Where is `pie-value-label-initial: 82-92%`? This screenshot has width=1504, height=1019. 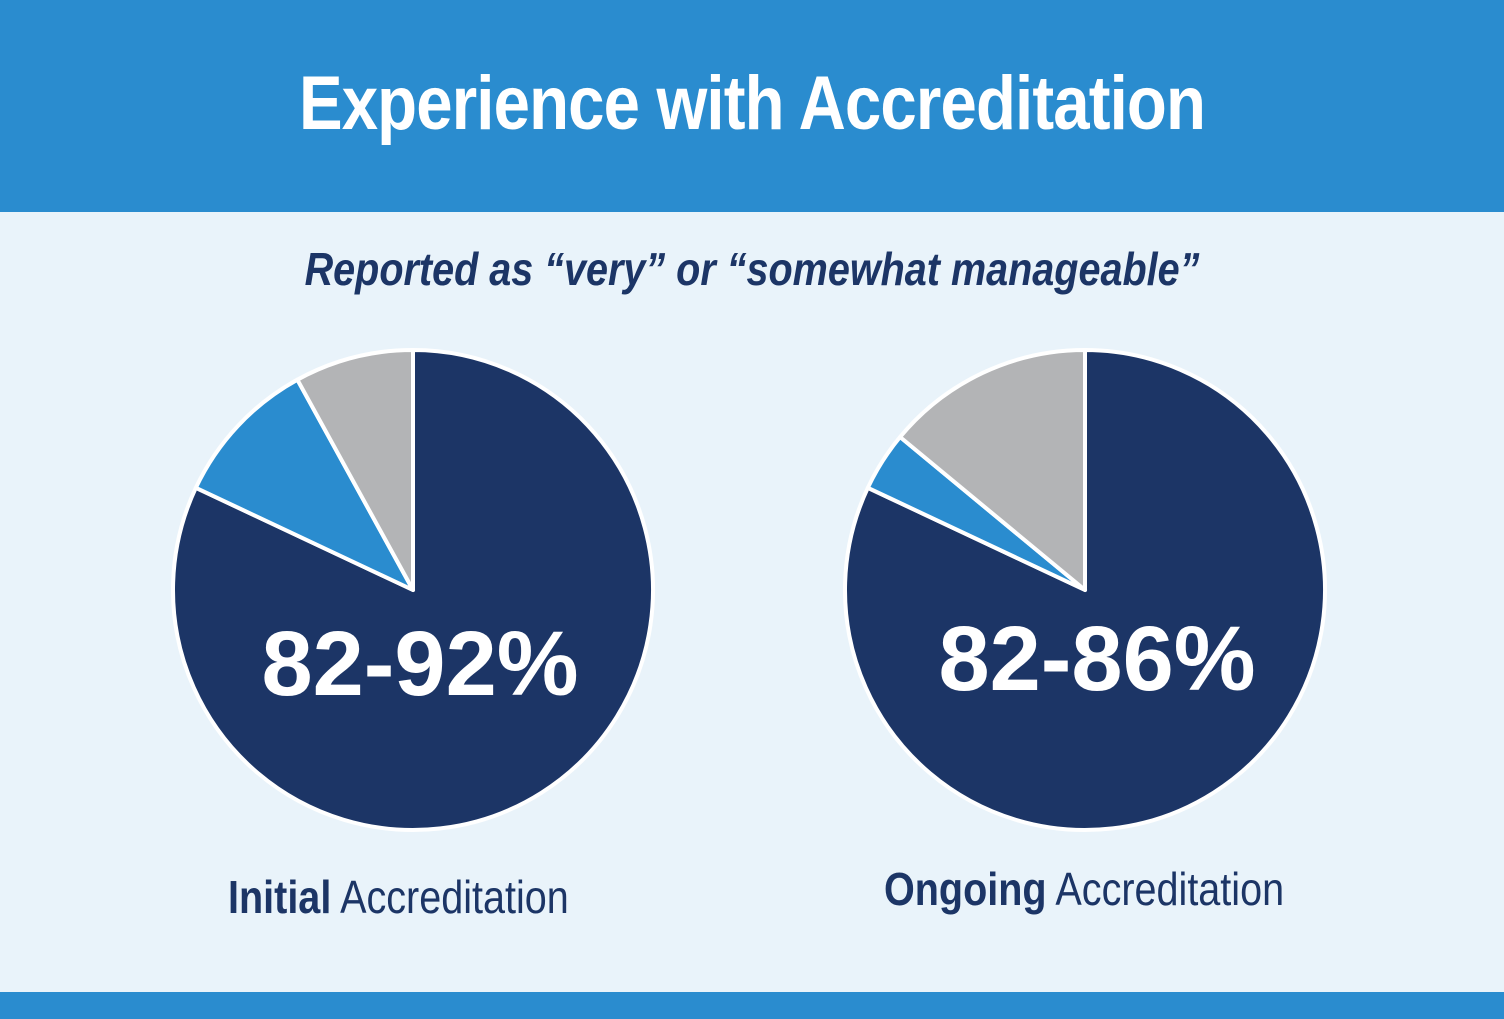
pie-value-label-initial: 82-92% is located at coordinates (419, 664).